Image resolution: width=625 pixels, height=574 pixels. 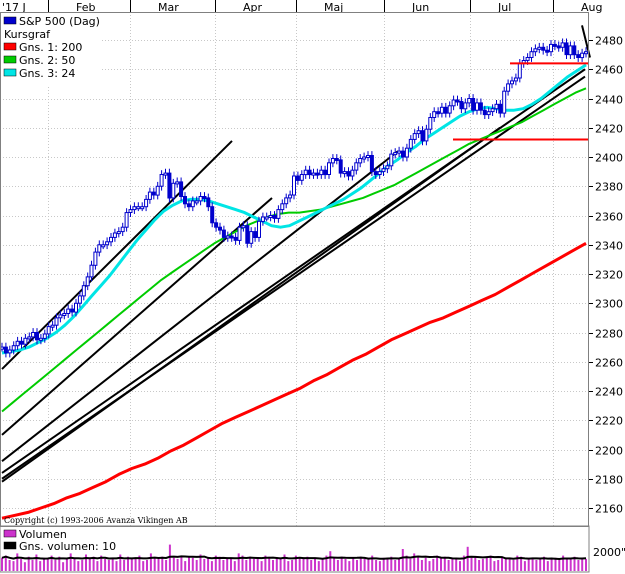 I want to click on x-tick-label-Aug: Aug, so click(x=591, y=7).